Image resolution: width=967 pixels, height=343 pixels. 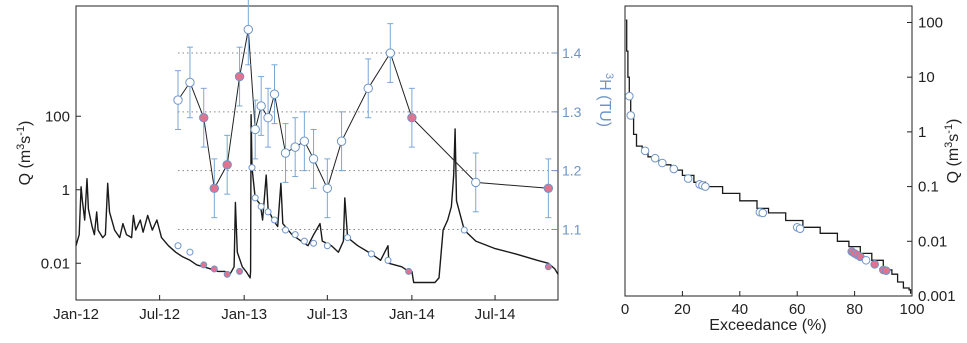 I want to click on x-tick-label: 20, so click(x=682, y=309).